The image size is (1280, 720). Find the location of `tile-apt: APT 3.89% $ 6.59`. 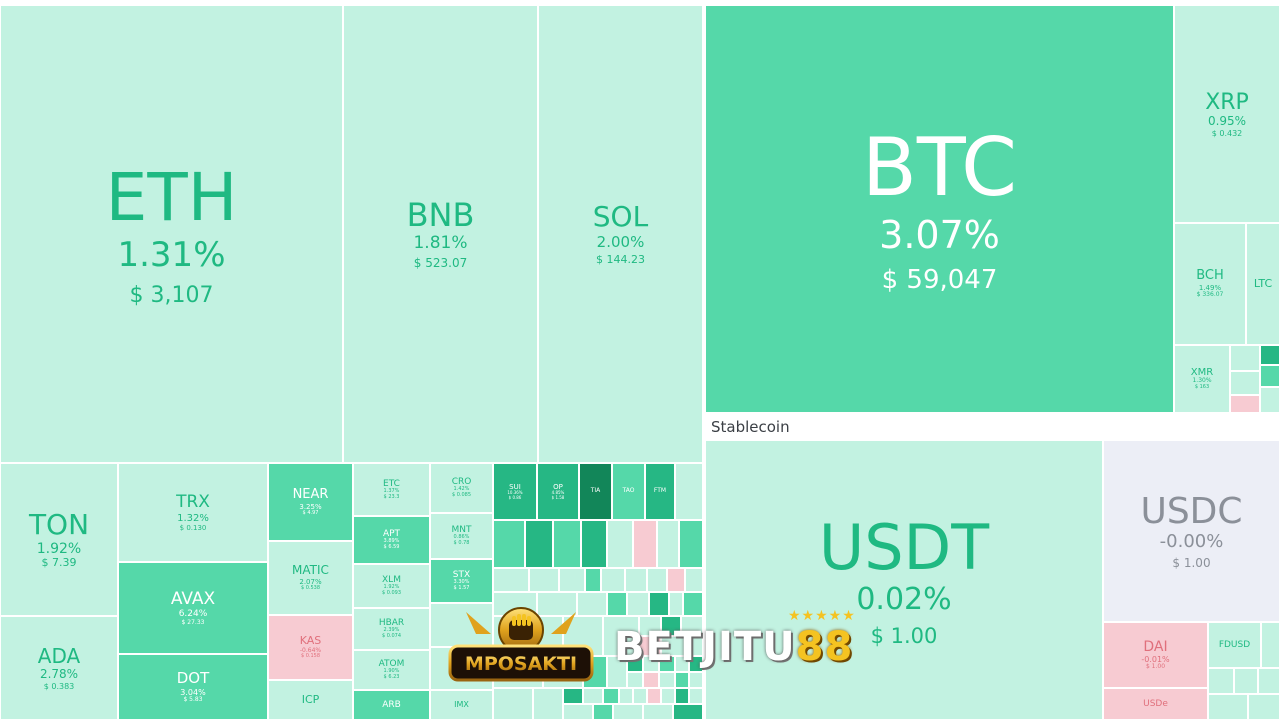

tile-apt: APT 3.89% $ 6.59 is located at coordinates (391, 540).